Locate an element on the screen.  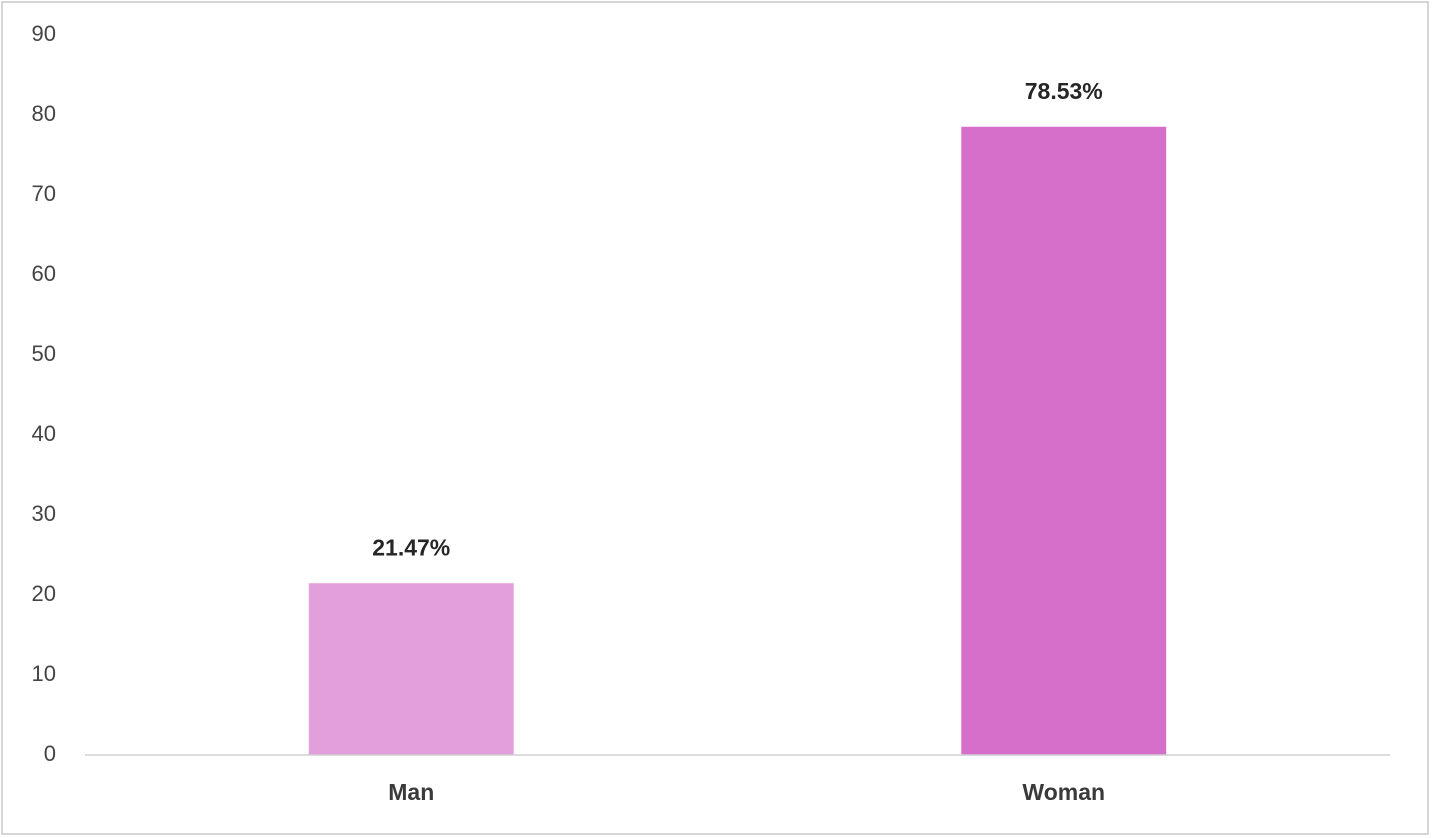
y-tick-label: 20 is located at coordinates (44, 593).